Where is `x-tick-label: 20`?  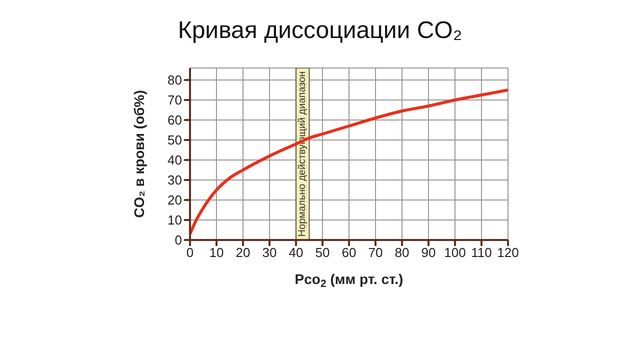
x-tick-label: 20 is located at coordinates (243, 252).